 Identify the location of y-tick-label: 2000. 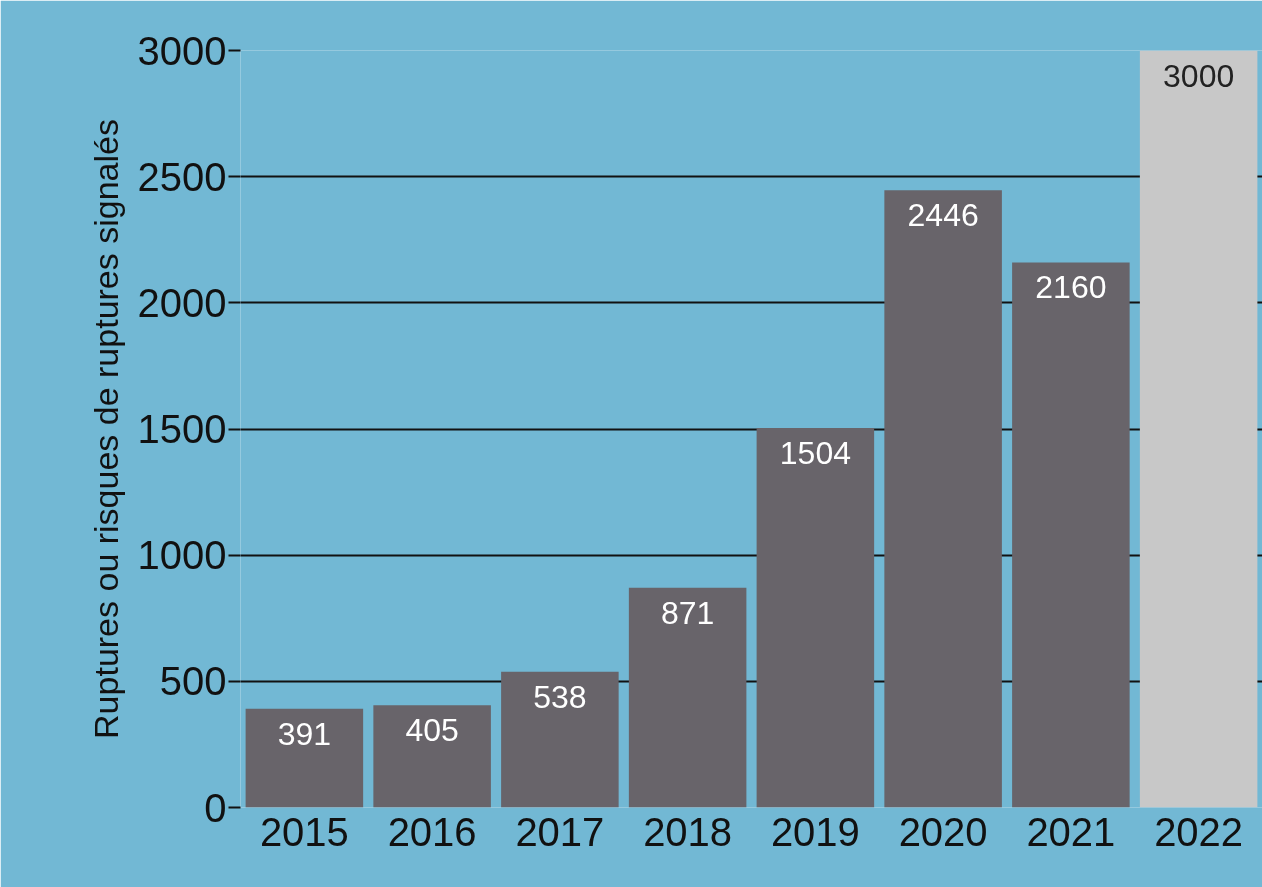
(182, 302).